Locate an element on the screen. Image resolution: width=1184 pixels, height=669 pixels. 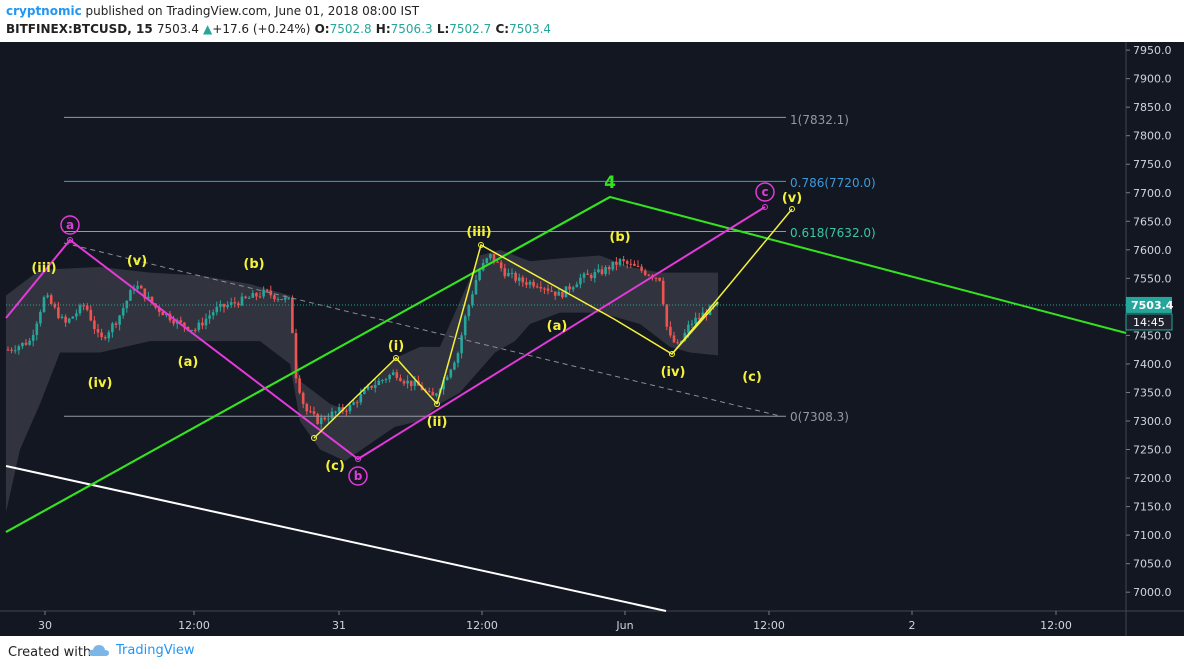
yellow-node is located at coordinates (481, 245).